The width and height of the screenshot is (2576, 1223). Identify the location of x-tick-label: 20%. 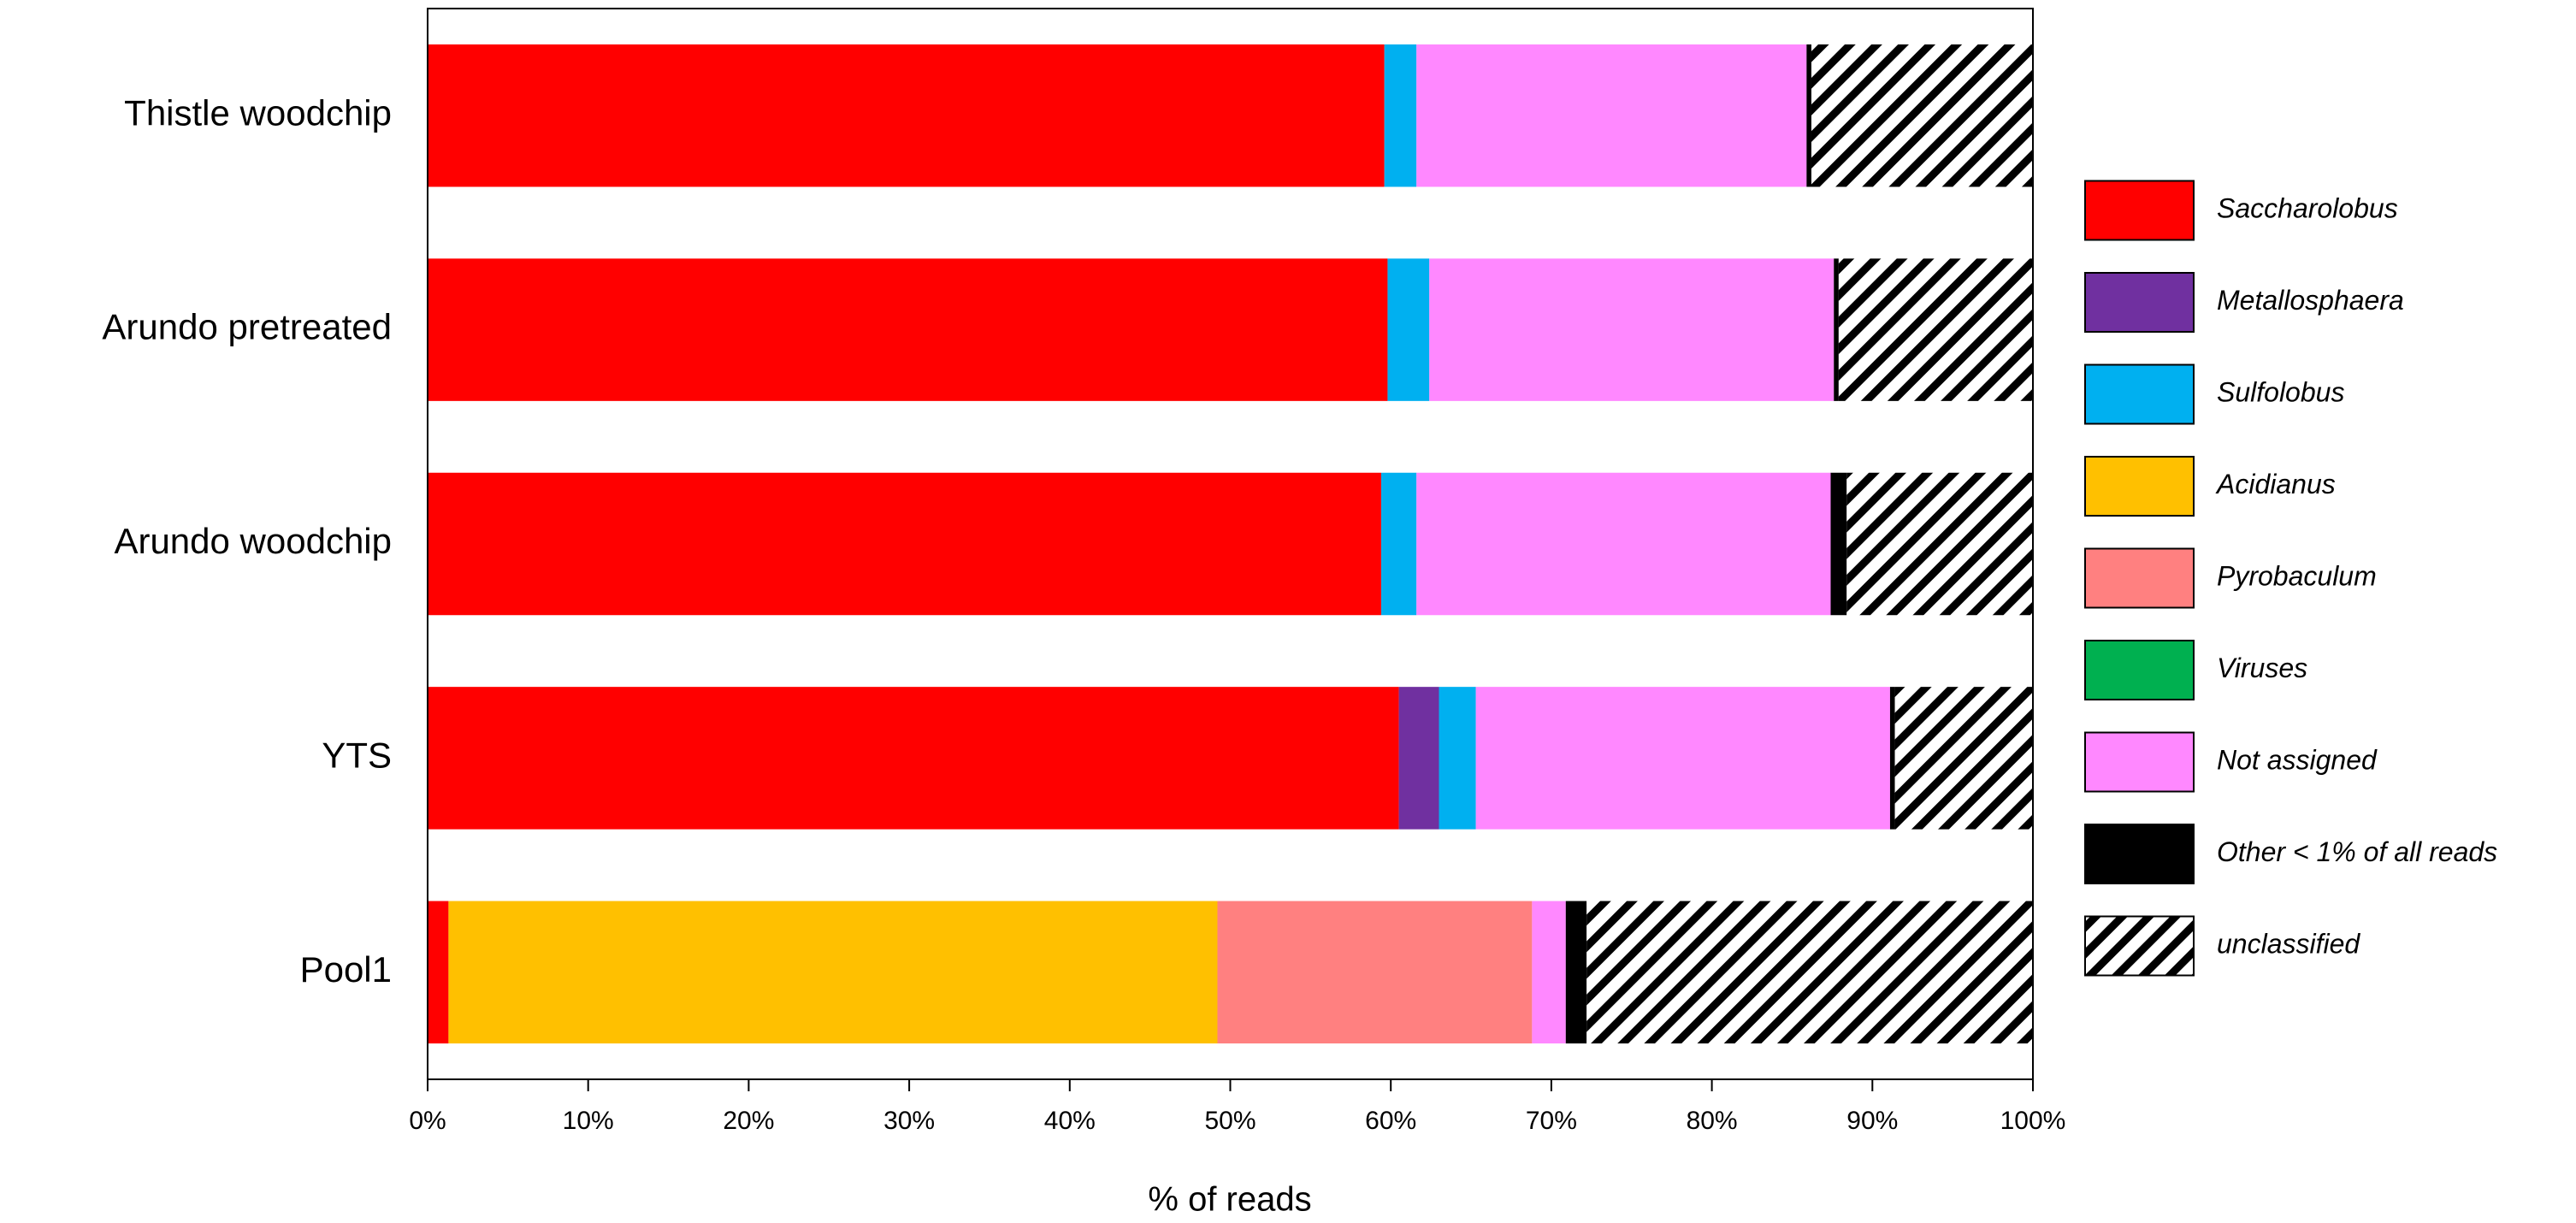
(748, 1121).